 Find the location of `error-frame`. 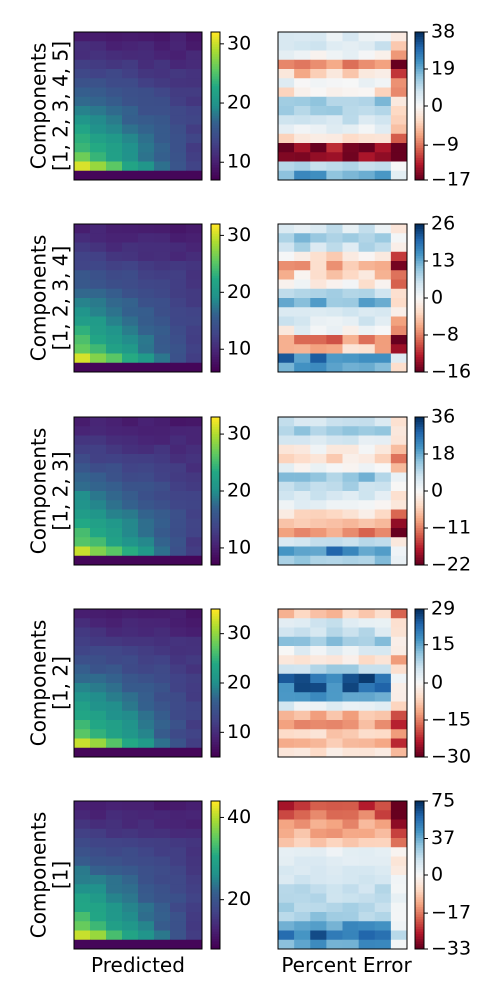

error-frame is located at coordinates (342, 875).